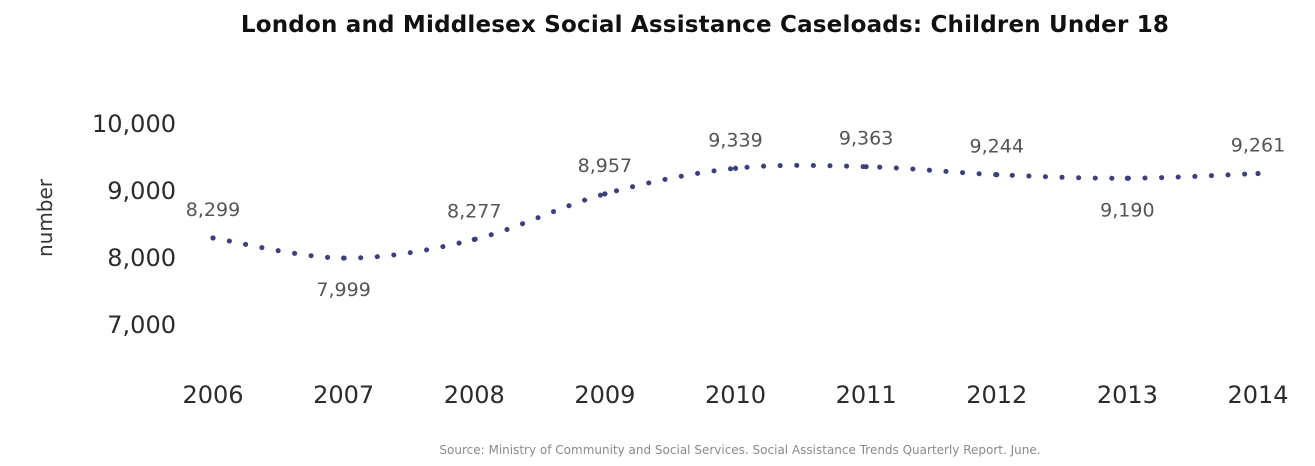  Describe the element at coordinates (141, 191) in the screenshot. I see `y-tick-label: 9,000` at that location.